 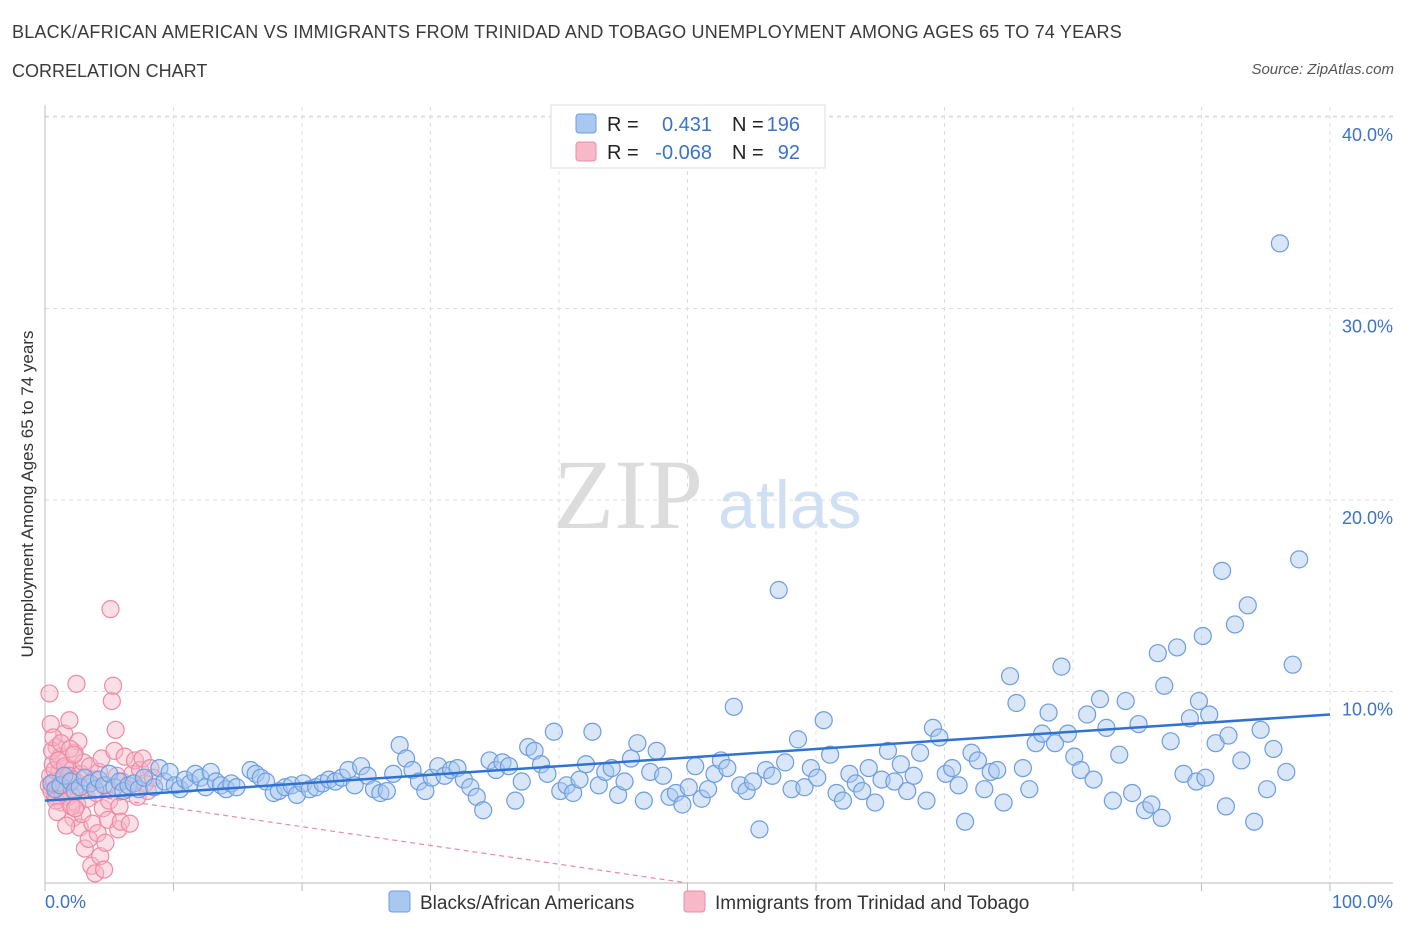 I want to click on x-tick-label-max: 100.0%, so click(x=1362, y=902).